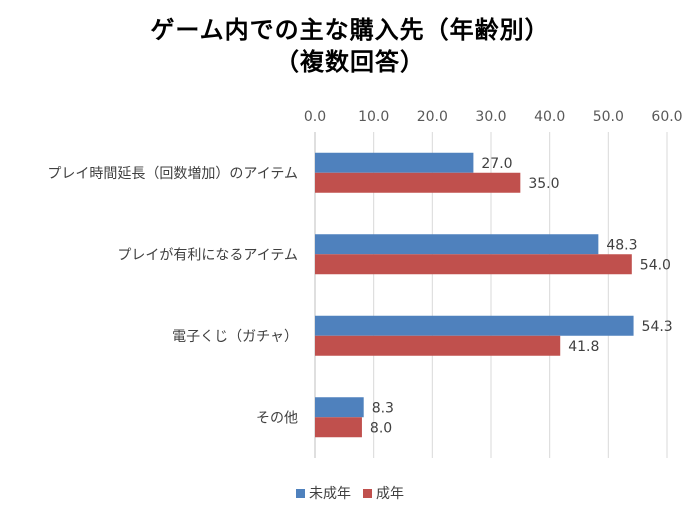 The height and width of the screenshot is (511, 700). I want to click on legend-item: 成年, so click(383, 493).